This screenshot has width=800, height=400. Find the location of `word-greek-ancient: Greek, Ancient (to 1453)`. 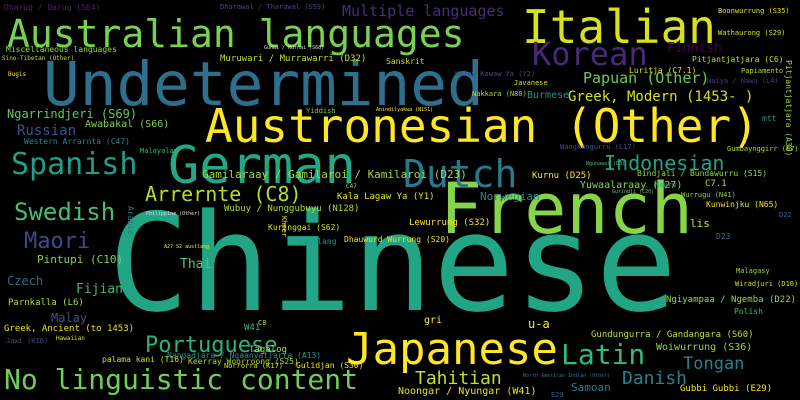

word-greek-ancient: Greek, Ancient (to 1453) is located at coordinates (69, 329).